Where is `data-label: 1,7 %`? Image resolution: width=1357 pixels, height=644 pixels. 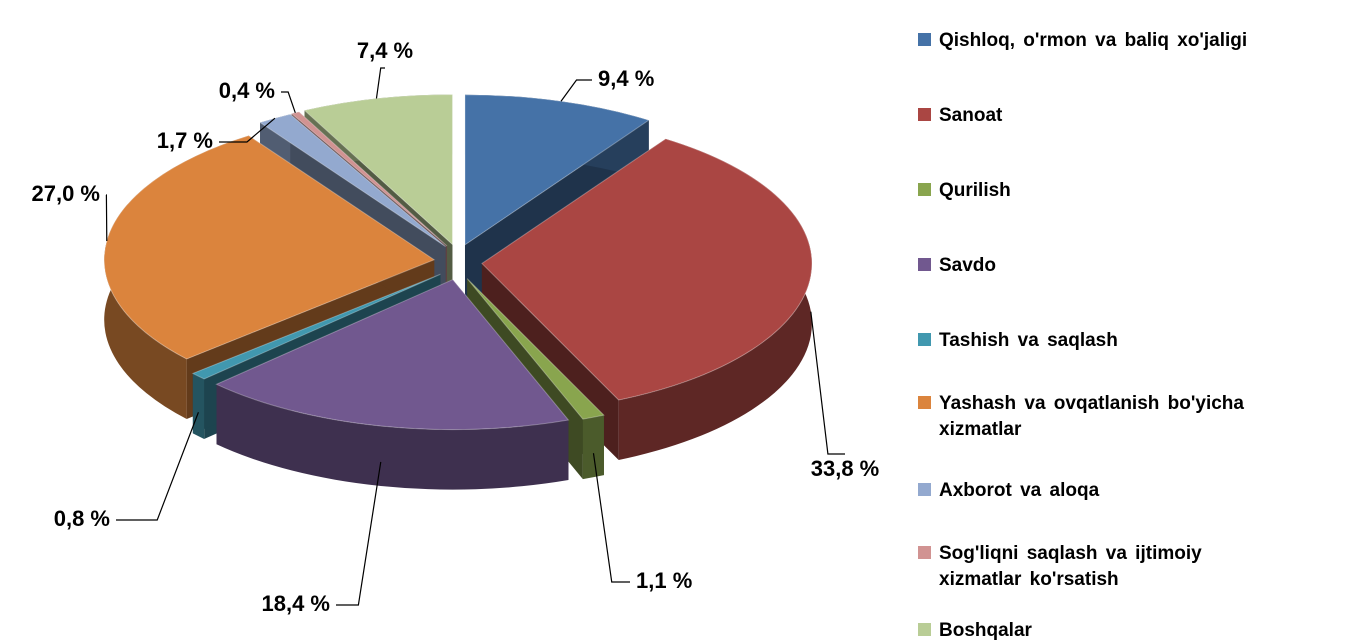 data-label: 1,7 % is located at coordinates (185, 140).